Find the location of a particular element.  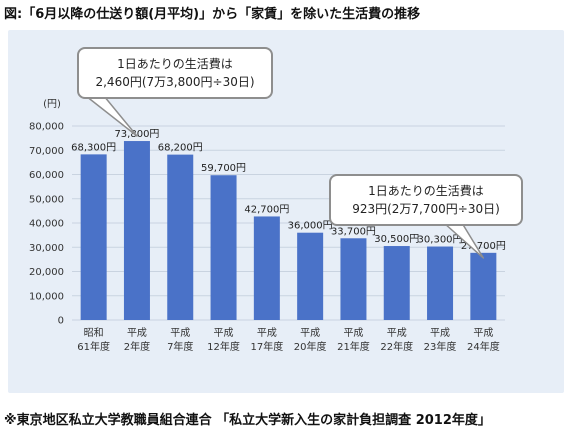

y-tick-label: 80,000 is located at coordinates (46, 127).